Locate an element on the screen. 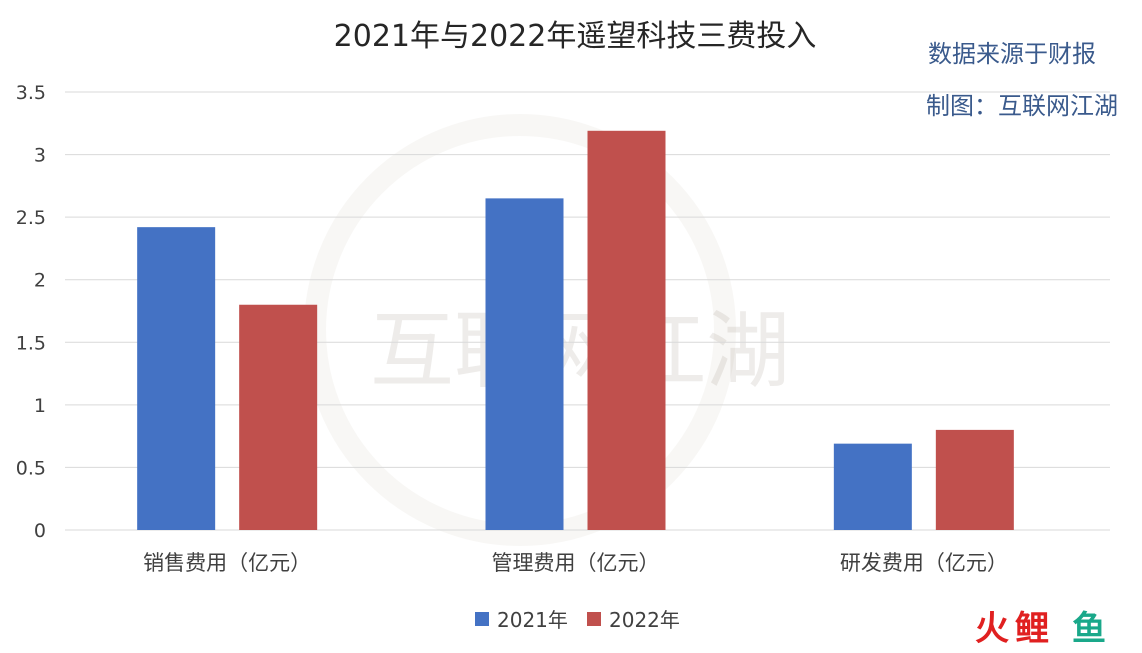 The height and width of the screenshot is (653, 1142). category-label: 销售费用（亿元） is located at coordinates (227, 563).